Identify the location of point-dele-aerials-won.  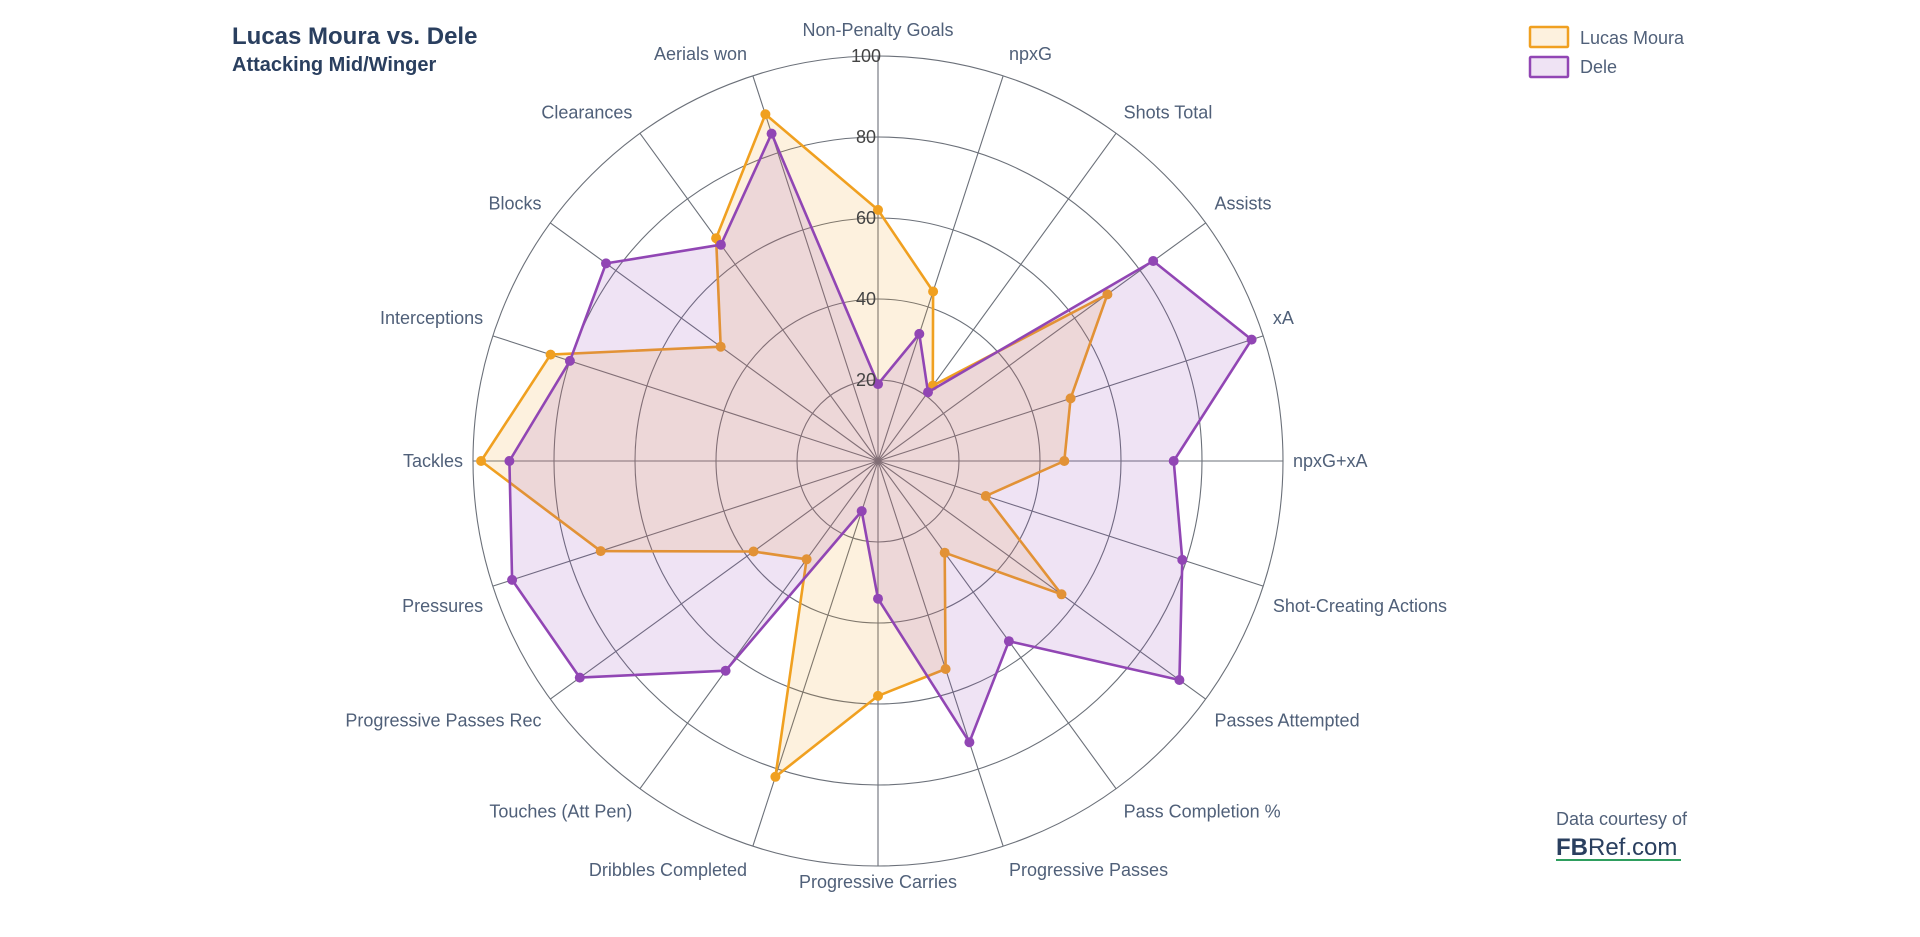
(771, 133).